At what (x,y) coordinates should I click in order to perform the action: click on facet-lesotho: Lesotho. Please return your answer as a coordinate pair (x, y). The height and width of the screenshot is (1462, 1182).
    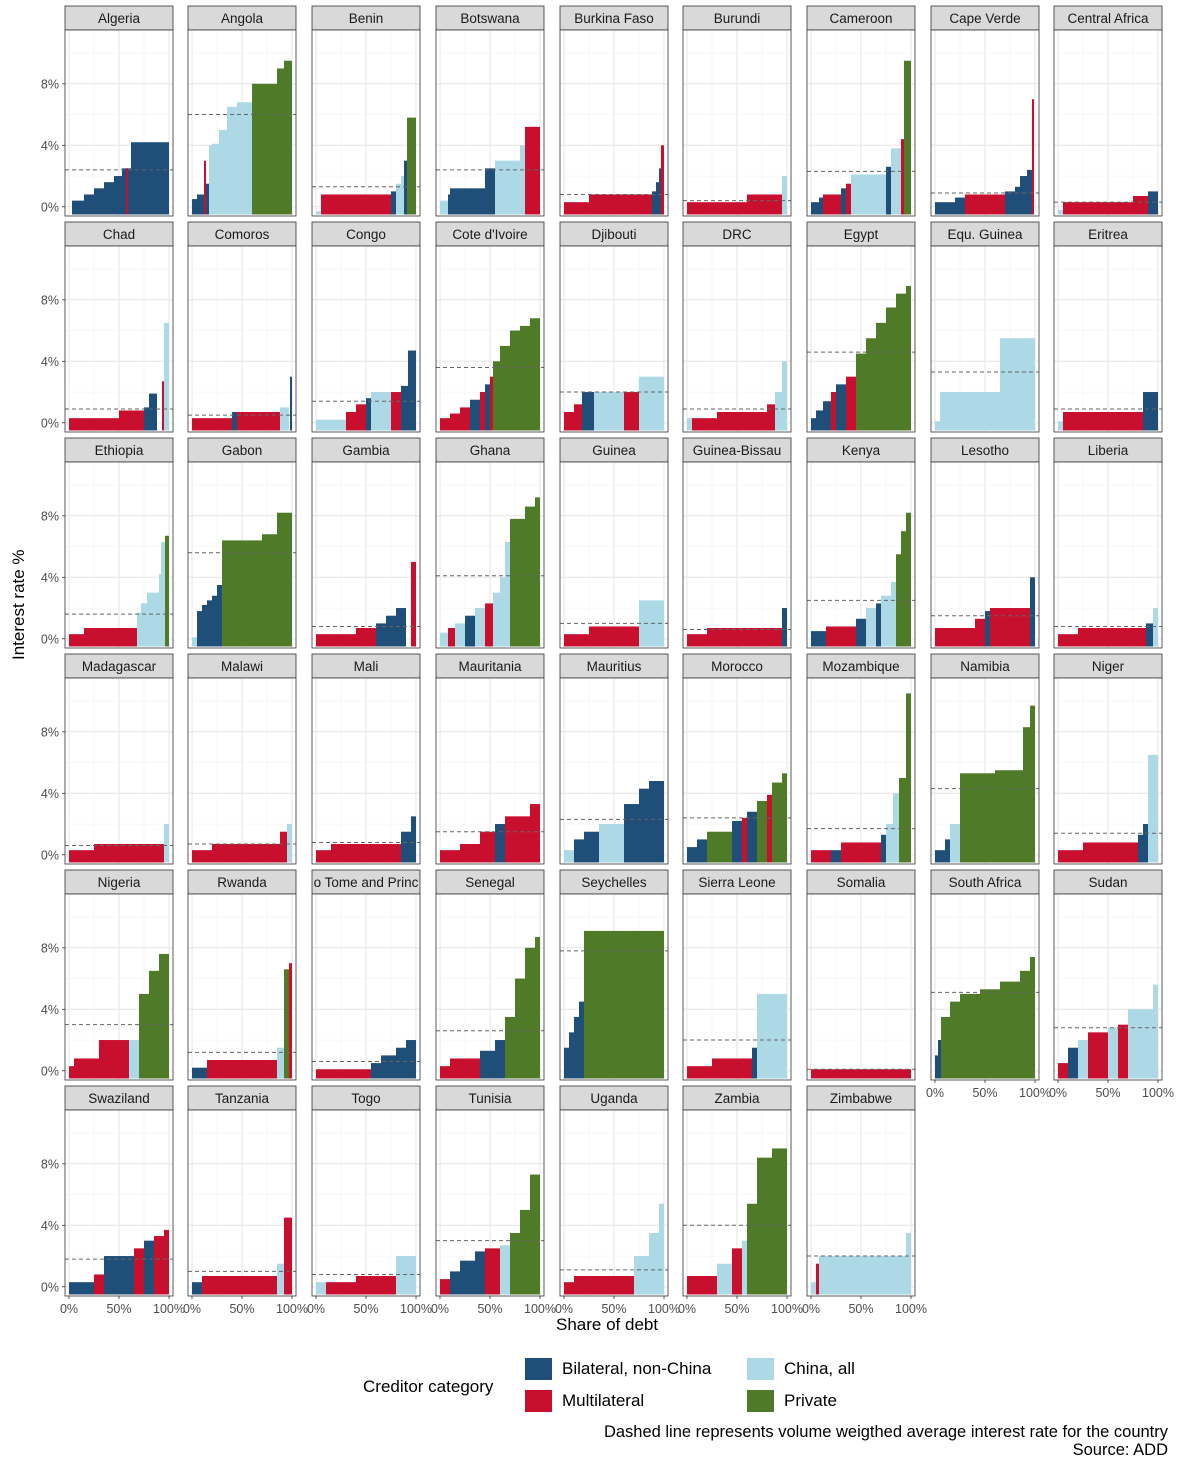
    Looking at the image, I should click on (985, 543).